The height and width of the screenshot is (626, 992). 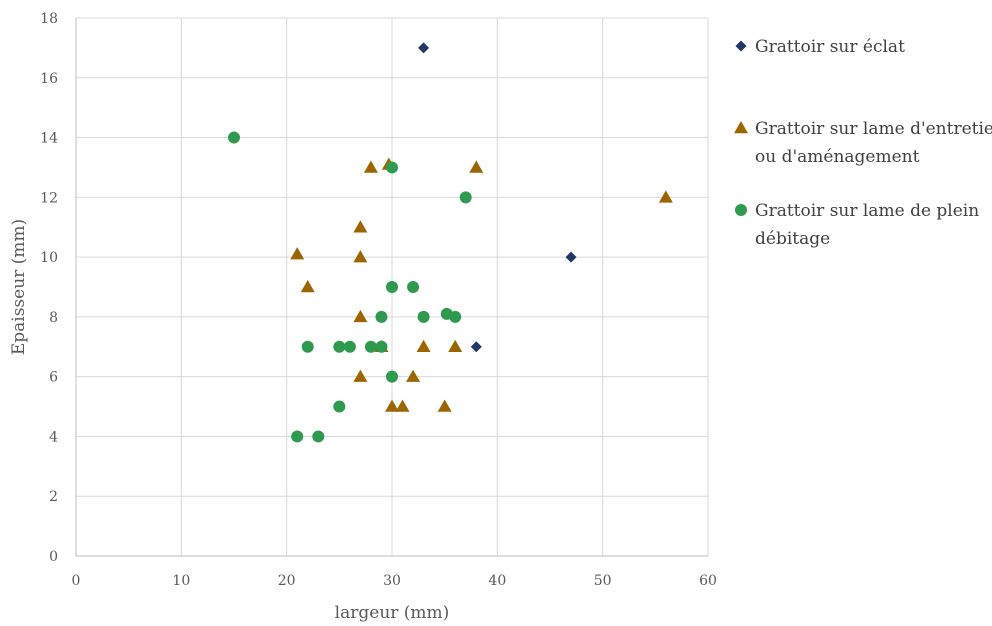 I want to click on x-tick-labels: 0 10 20 30 40 50 60, so click(x=394, y=581).